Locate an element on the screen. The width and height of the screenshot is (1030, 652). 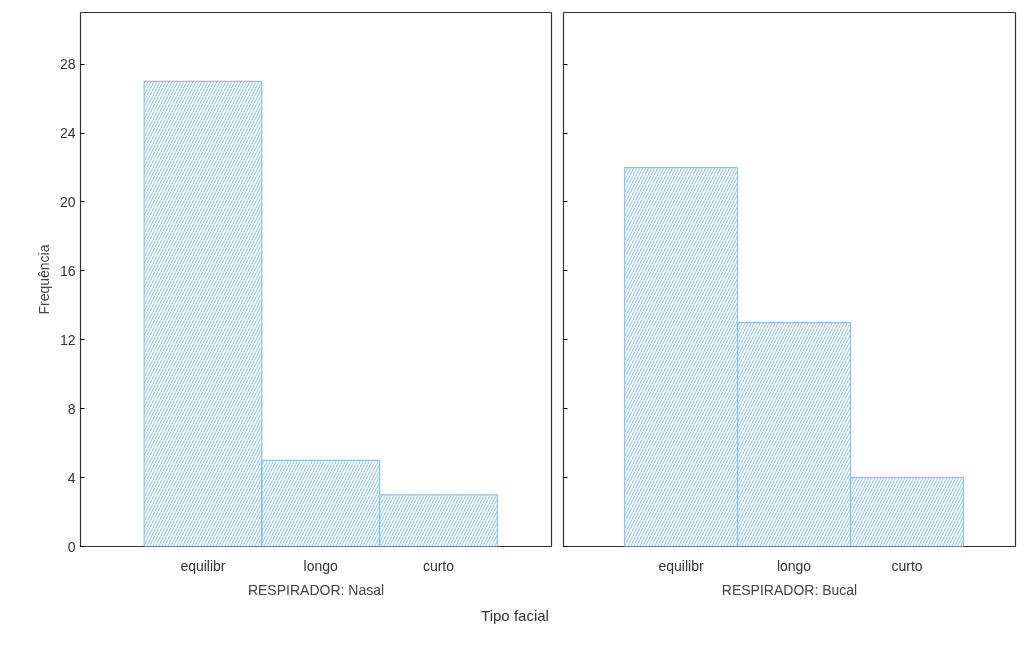
y-axis-title: Frequência is located at coordinates (43, 279).